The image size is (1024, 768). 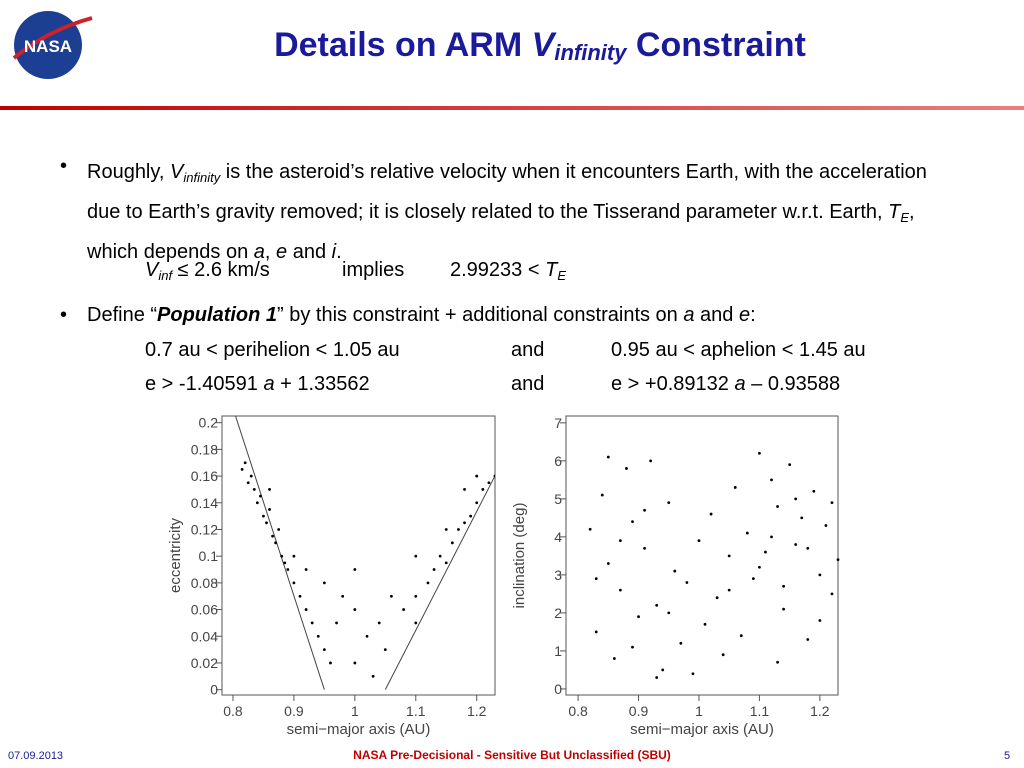 What do you see at coordinates (204, 384) in the screenshot?
I see `text: e > -1.40591` at bounding box center [204, 384].